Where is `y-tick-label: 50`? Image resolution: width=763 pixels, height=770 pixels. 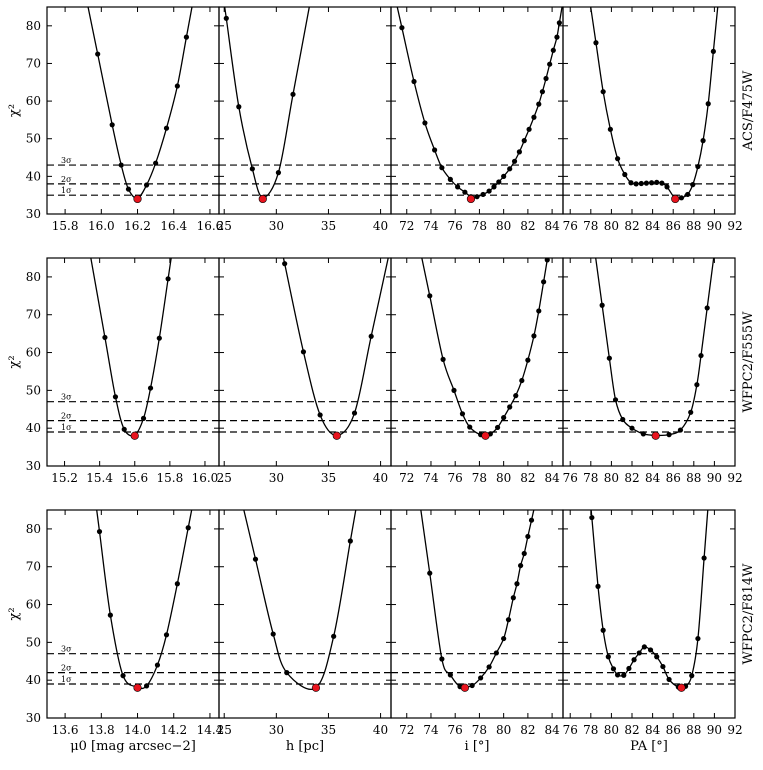
y-tick-label: 50 is located at coordinates (33, 390).